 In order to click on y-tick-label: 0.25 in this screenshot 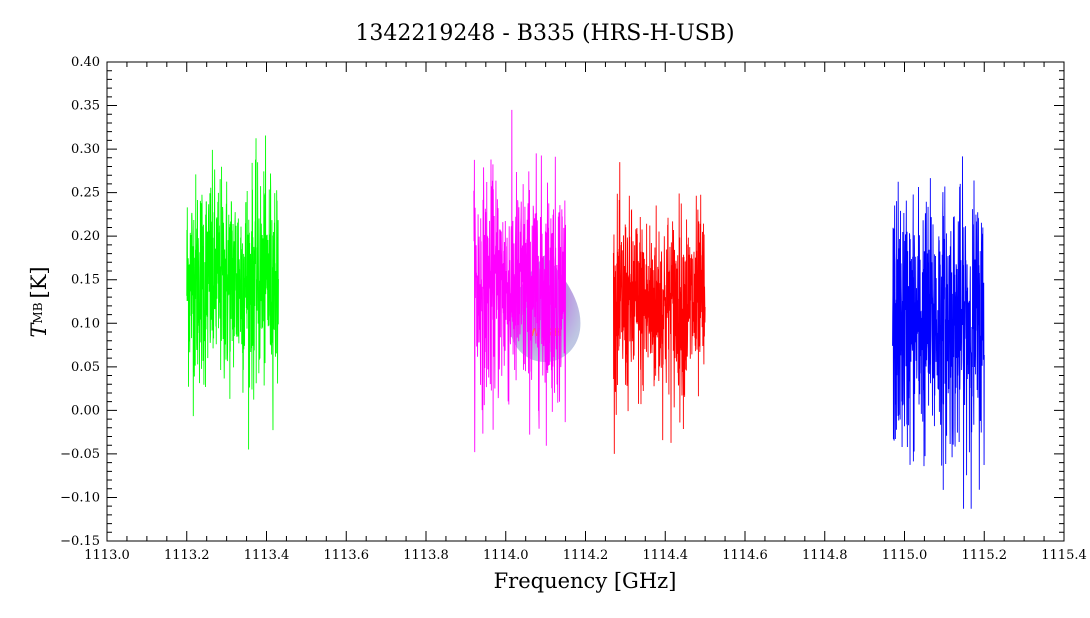, I will do `click(85, 193)`.